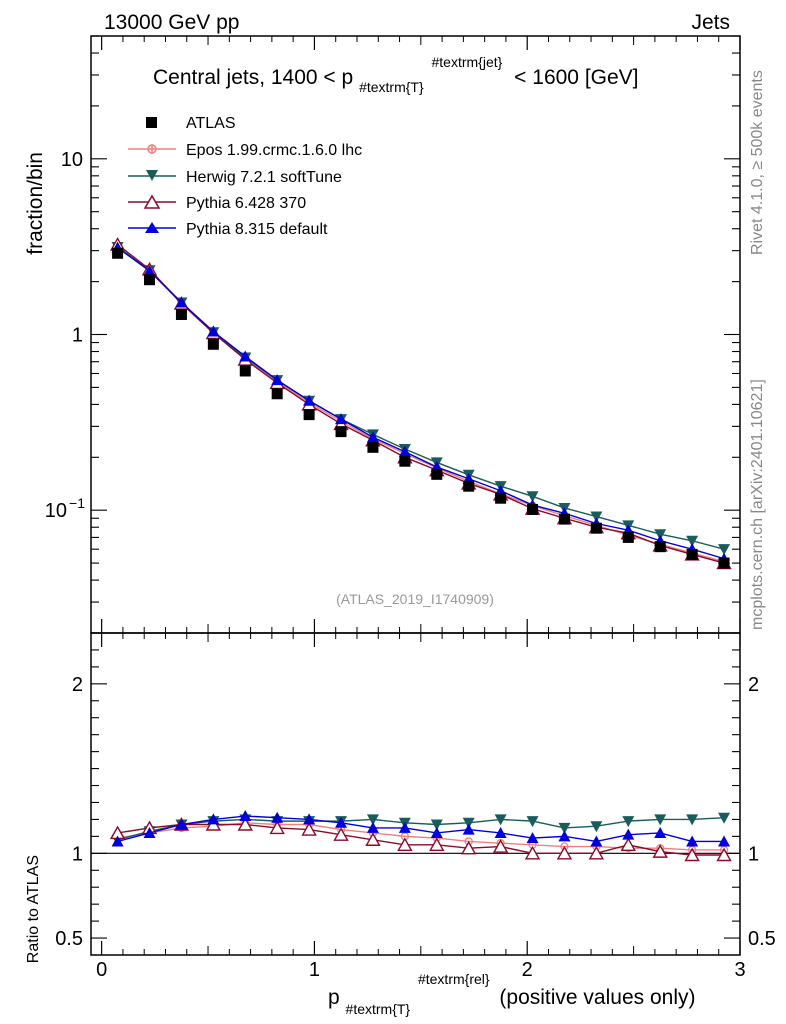 This screenshot has height=1024, width=786. Describe the element at coordinates (152, 227) in the screenshot. I see `legend-marker-pythia8` at that location.